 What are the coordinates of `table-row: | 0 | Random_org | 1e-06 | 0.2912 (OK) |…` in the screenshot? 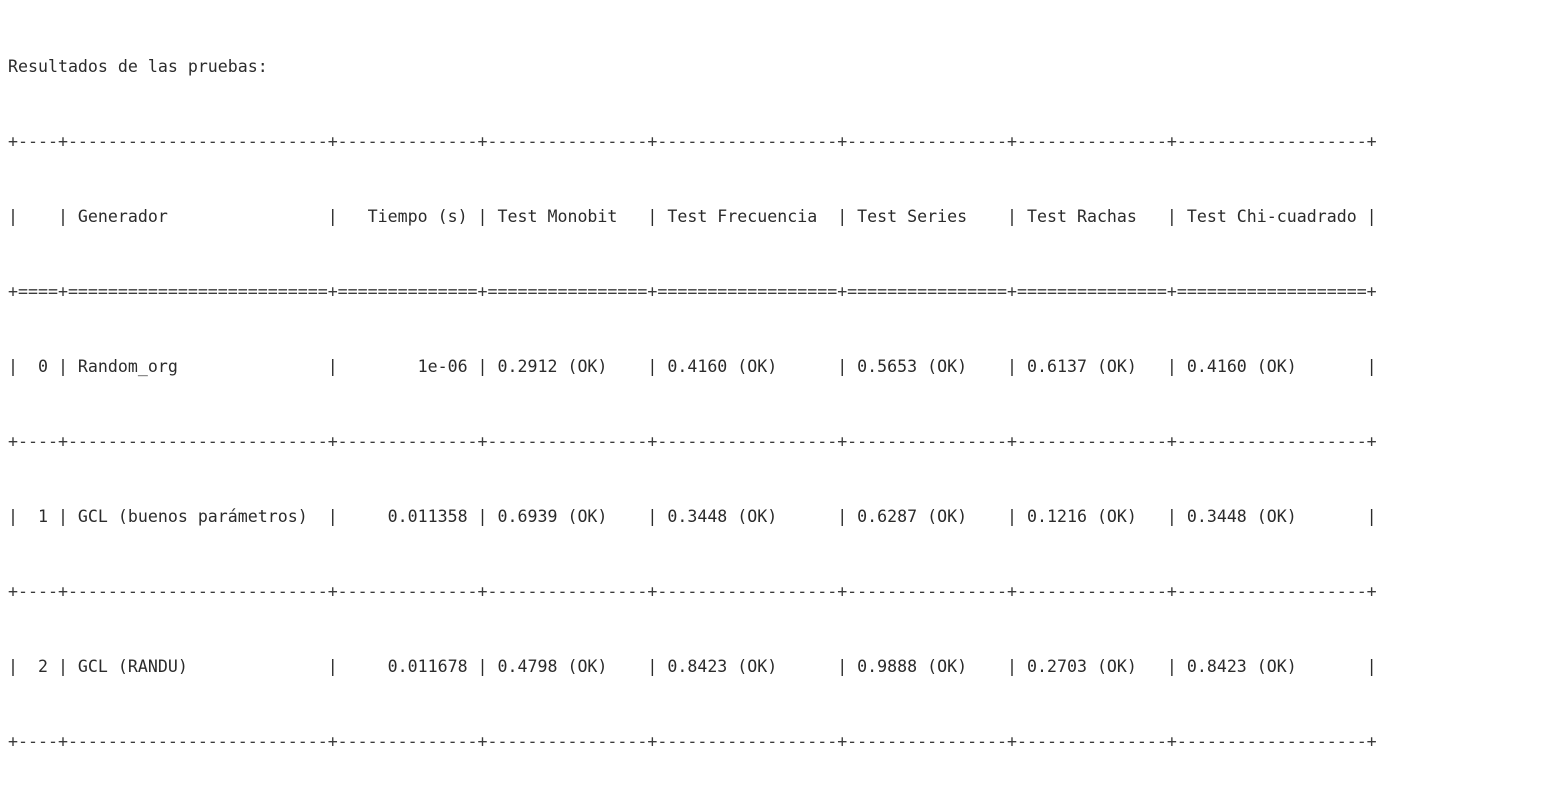 It's located at (692, 366).